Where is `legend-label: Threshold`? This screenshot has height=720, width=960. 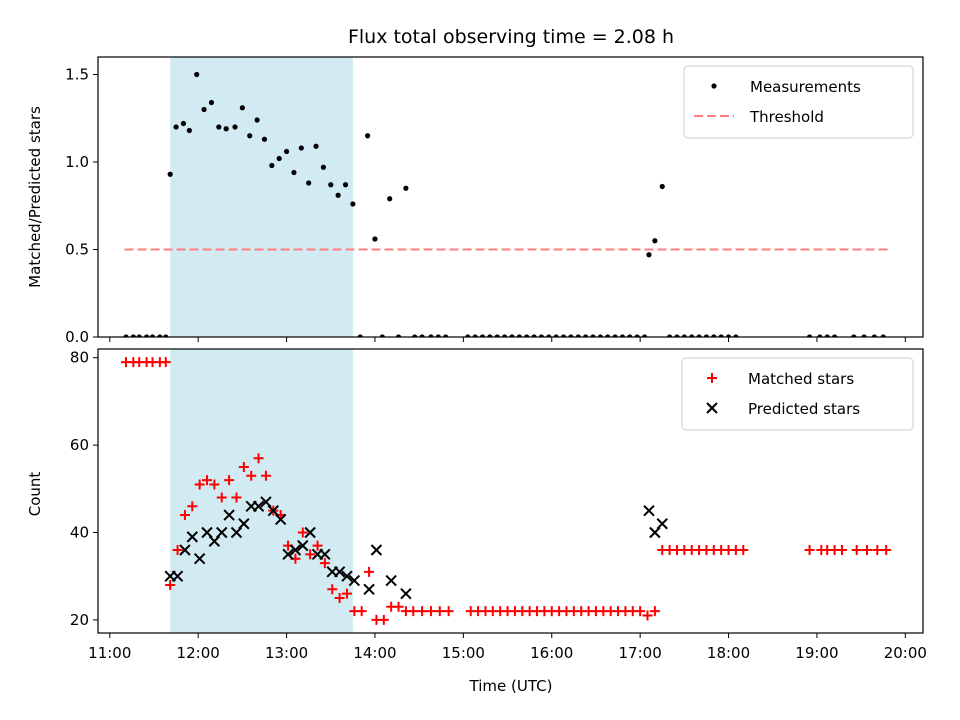 legend-label: Threshold is located at coordinates (786, 117).